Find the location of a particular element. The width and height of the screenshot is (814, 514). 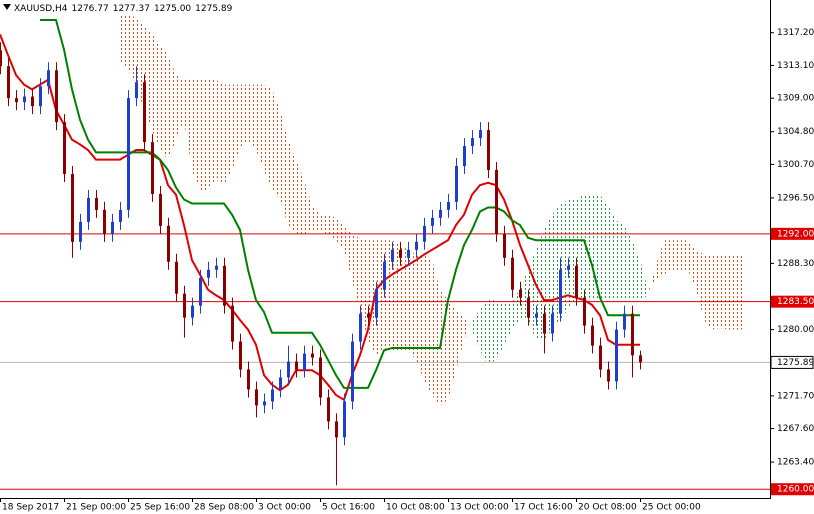

y-tick-label: 1309.00 is located at coordinates (795, 99).